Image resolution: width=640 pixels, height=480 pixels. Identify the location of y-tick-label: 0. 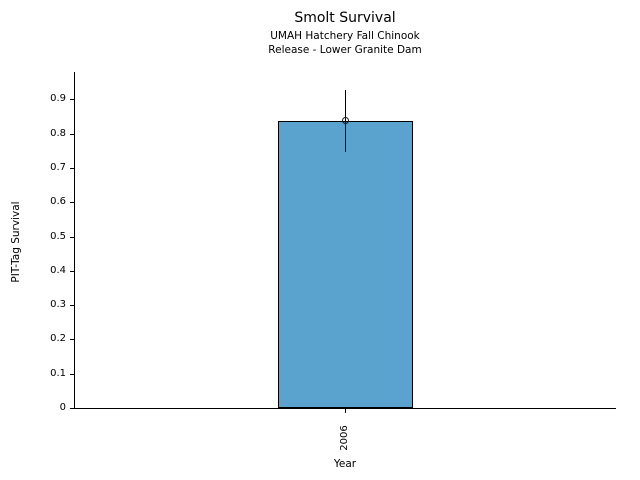
(62, 407).